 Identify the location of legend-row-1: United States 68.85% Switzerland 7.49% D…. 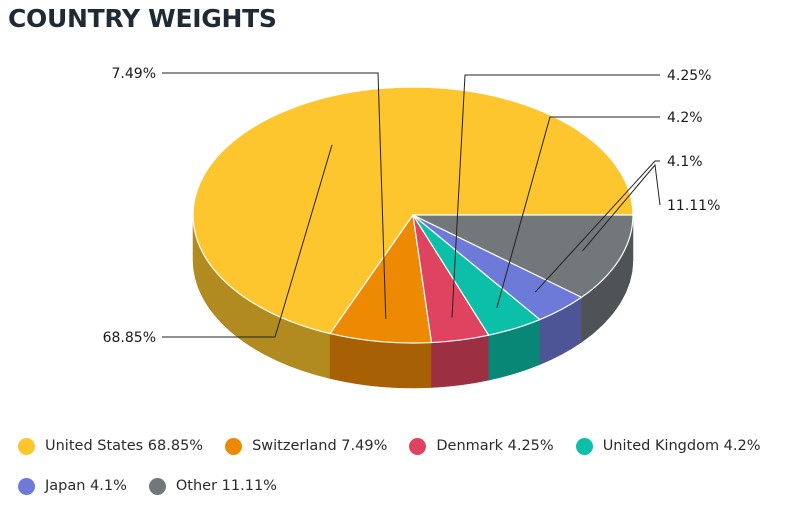
(413, 446).